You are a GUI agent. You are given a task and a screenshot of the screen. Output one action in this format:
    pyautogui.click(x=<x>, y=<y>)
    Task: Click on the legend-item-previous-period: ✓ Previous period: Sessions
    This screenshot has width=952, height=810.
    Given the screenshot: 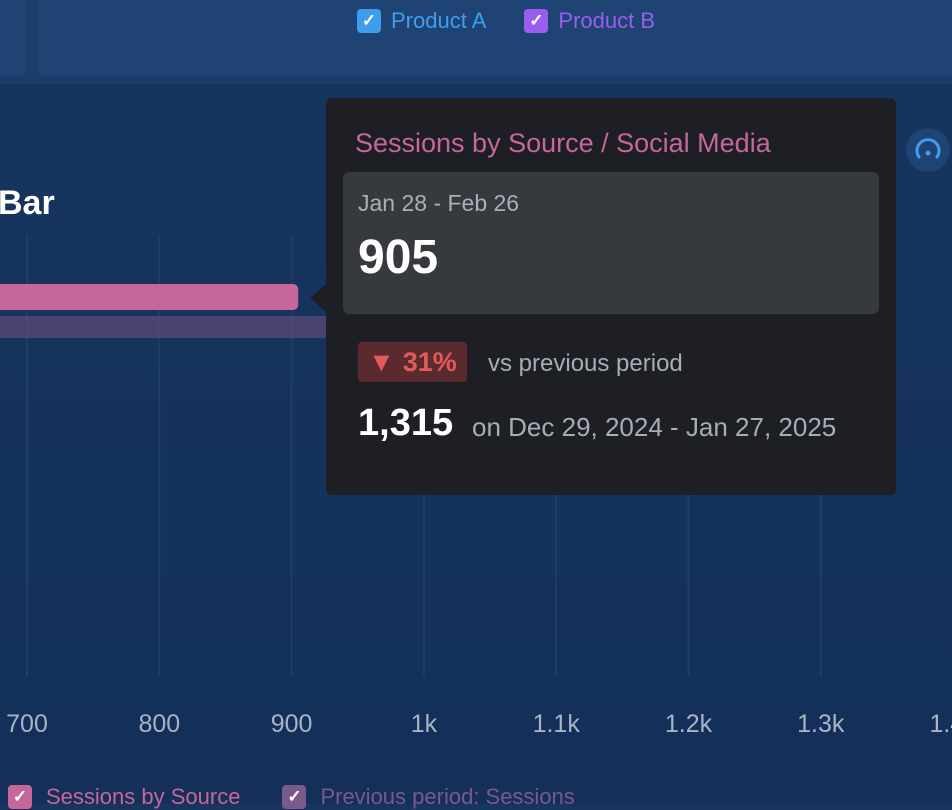 What is the action you would take?
    pyautogui.click(x=428, y=797)
    